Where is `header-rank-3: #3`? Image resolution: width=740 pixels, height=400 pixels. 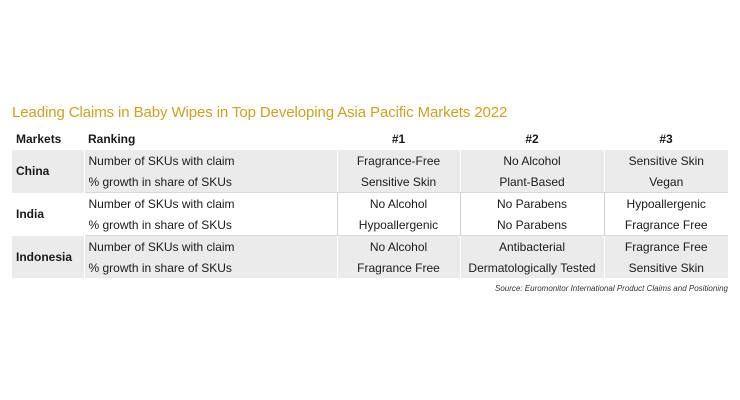
header-rank-3: #3 is located at coordinates (666, 139).